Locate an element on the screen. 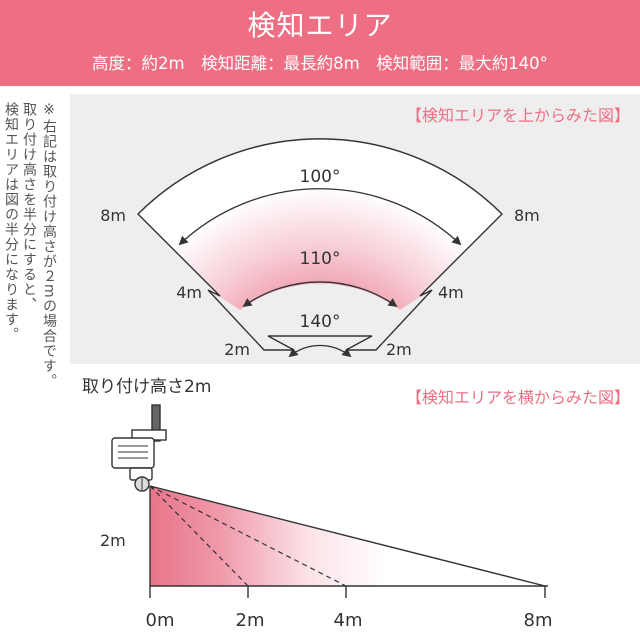  angle-label-140: 140° is located at coordinates (320, 322).